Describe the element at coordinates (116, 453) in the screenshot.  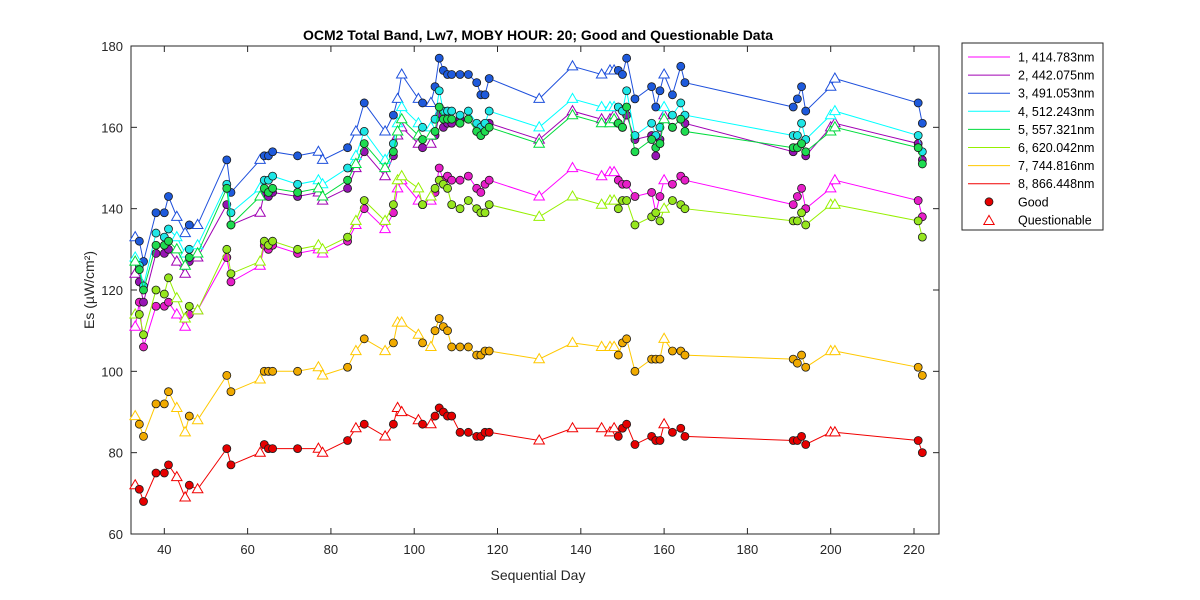
I see `y-tick-label: 80` at that location.